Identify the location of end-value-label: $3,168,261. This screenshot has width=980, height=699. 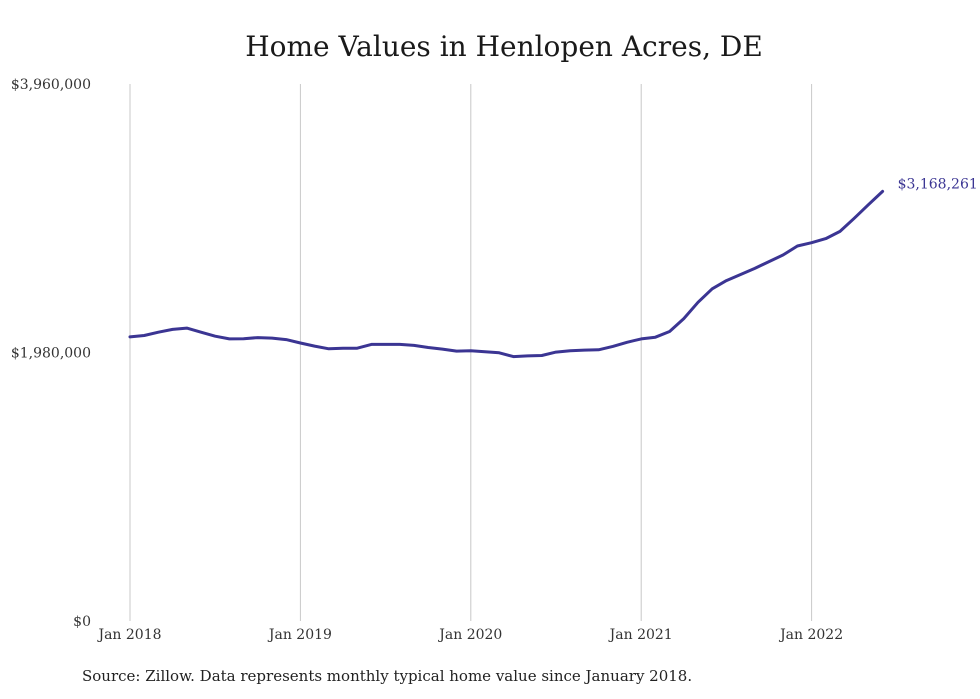
(938, 184).